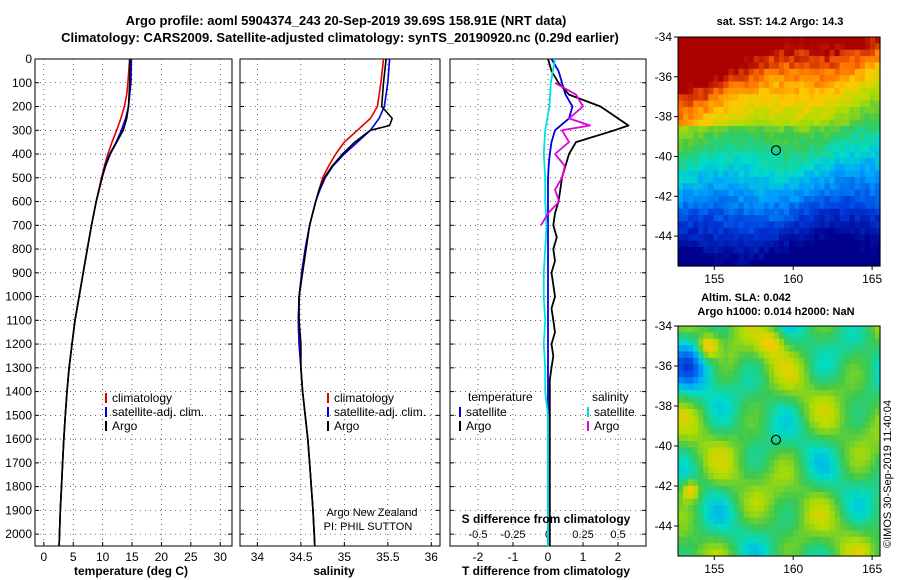  Describe the element at coordinates (22, 107) in the screenshot. I see `depth-tick-label: 200` at that location.